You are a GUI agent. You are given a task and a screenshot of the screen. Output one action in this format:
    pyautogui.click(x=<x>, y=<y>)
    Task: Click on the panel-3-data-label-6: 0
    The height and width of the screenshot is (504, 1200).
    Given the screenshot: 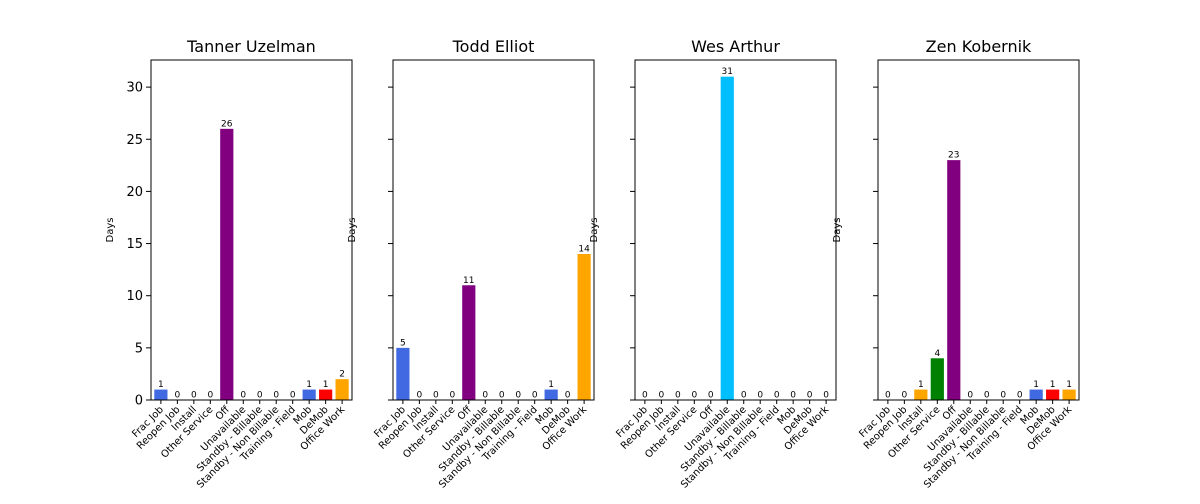 What is the action you would take?
    pyautogui.click(x=744, y=396)
    